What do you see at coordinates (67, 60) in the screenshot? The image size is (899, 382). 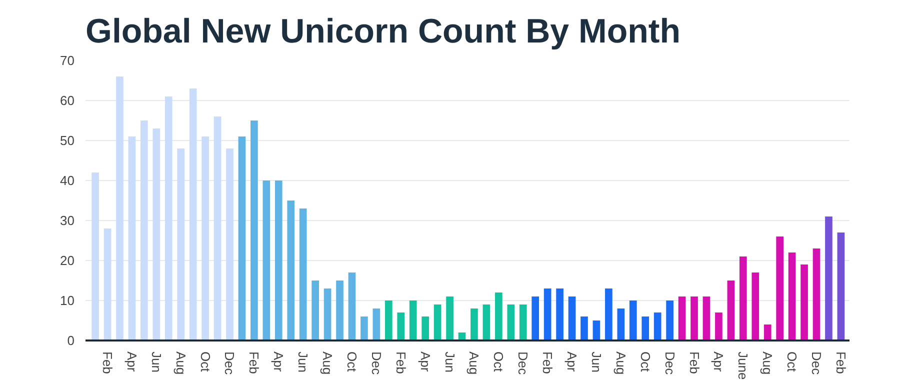 I see `y-tick-label: 70` at bounding box center [67, 60].